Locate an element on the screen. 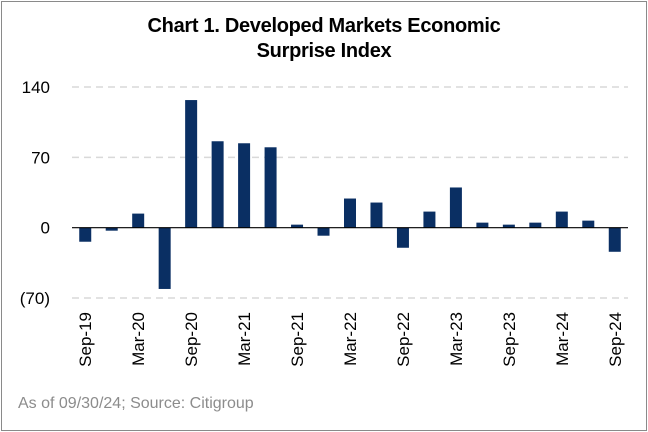 The height and width of the screenshot is (432, 648). x-tick-label: Mar-23 is located at coordinates (456, 339).